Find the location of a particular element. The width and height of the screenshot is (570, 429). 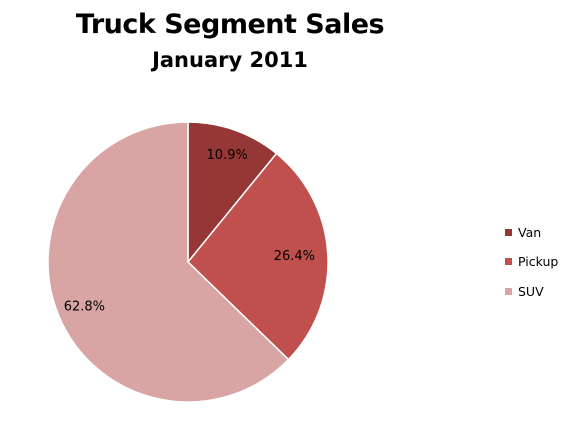

pie-slice-pickup is located at coordinates (257, 256).